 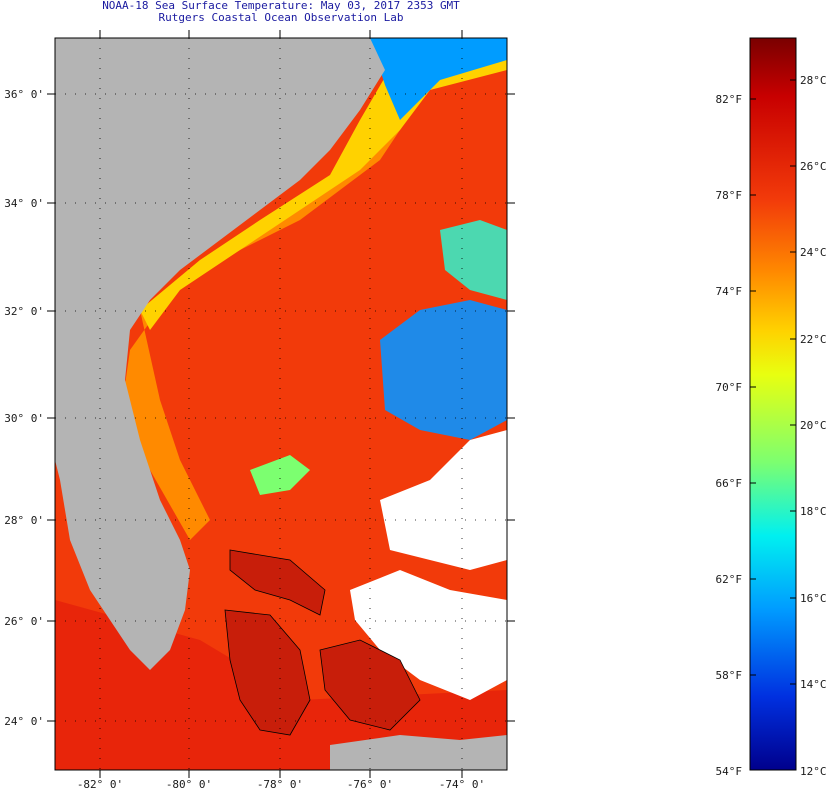 What do you see at coordinates (24, 311) in the screenshot?
I see `lat-label: 32° 0'` at bounding box center [24, 311].